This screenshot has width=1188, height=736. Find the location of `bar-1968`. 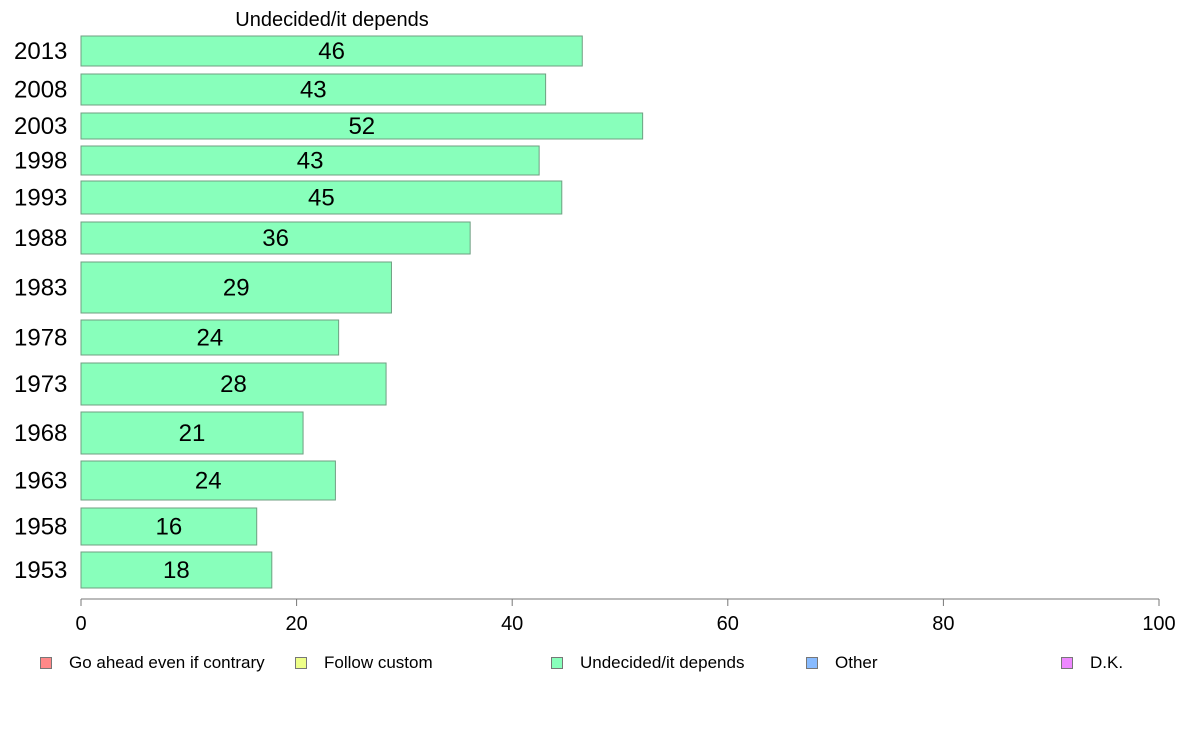

bar-1968 is located at coordinates (192, 433).